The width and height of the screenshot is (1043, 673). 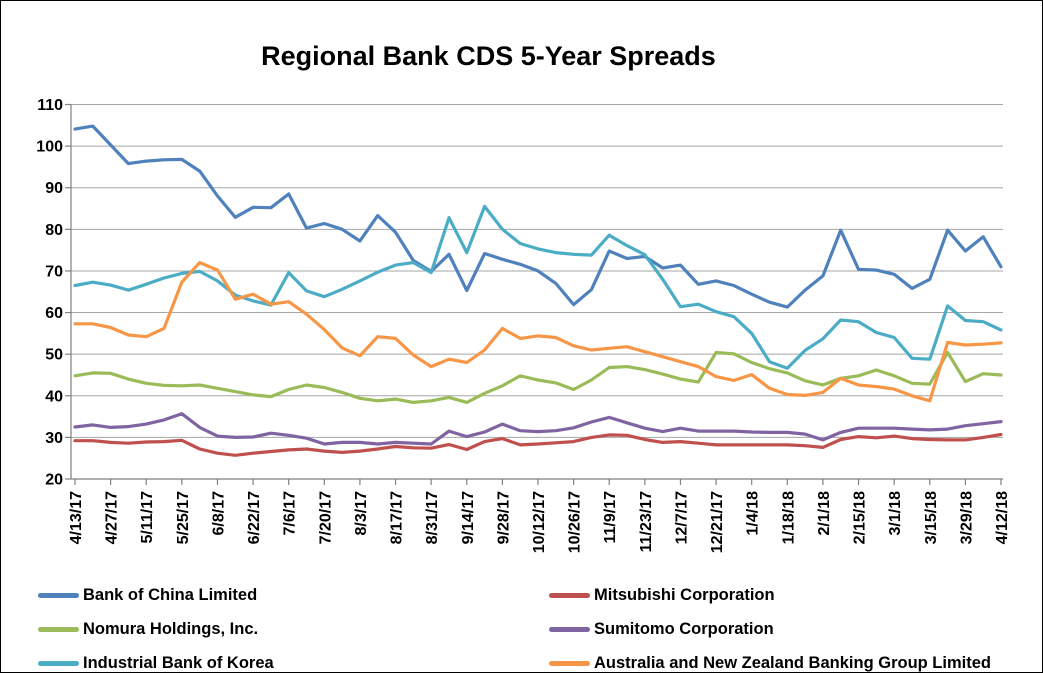 What do you see at coordinates (76, 517) in the screenshot?
I see `x-tick-label: 4/13/17` at bounding box center [76, 517].